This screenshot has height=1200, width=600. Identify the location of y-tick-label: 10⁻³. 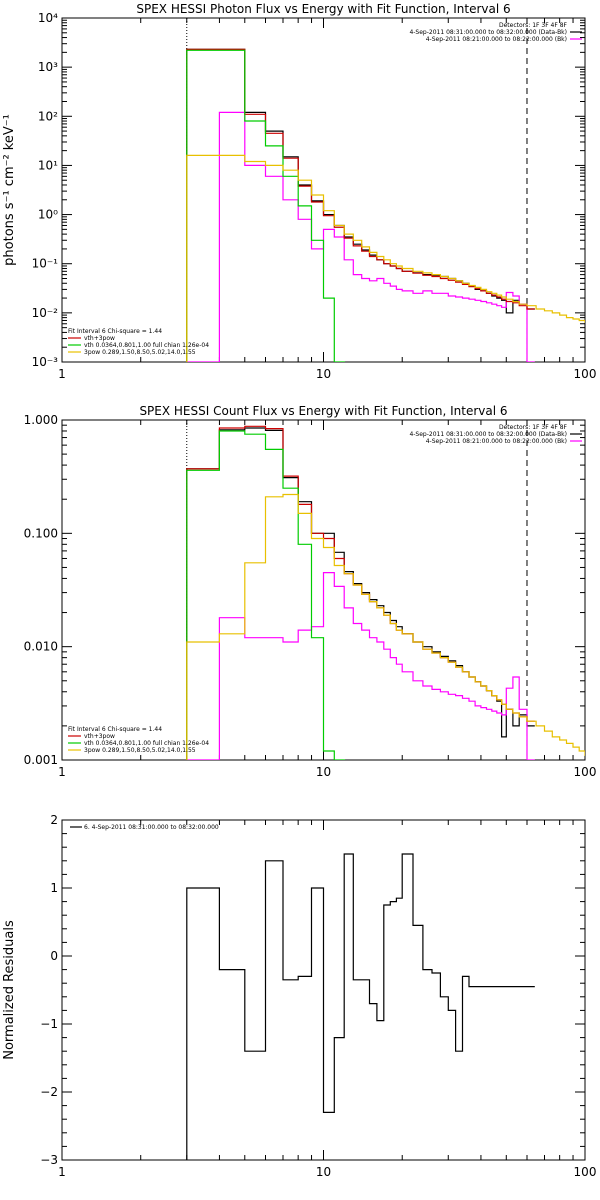
(45, 362).